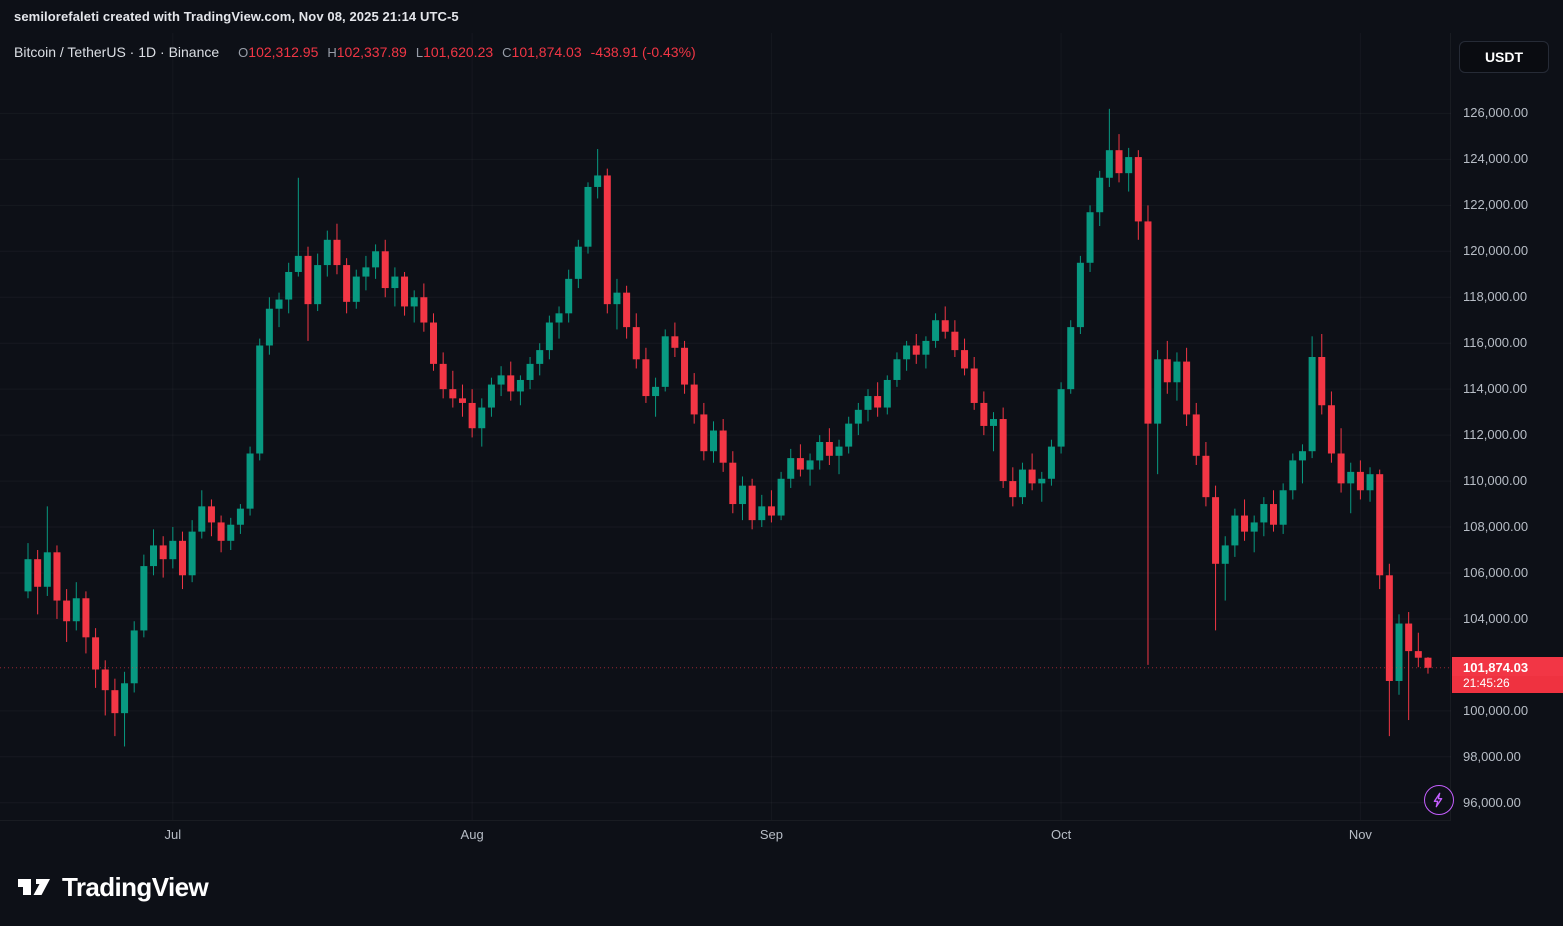 Image resolution: width=1563 pixels, height=926 pixels. I want to click on time-axis: Jul Aug Sep Oct Nov, so click(725, 834).